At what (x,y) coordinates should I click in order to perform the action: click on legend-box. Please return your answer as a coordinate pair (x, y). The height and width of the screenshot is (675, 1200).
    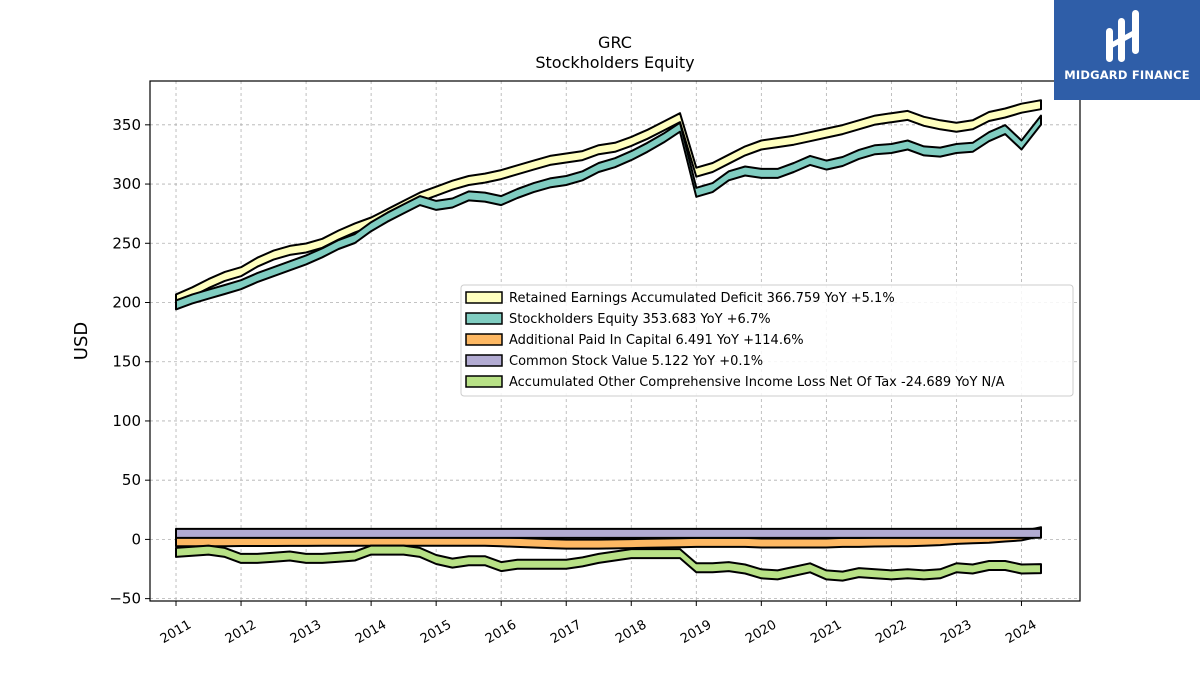
    Looking at the image, I should click on (767, 340).